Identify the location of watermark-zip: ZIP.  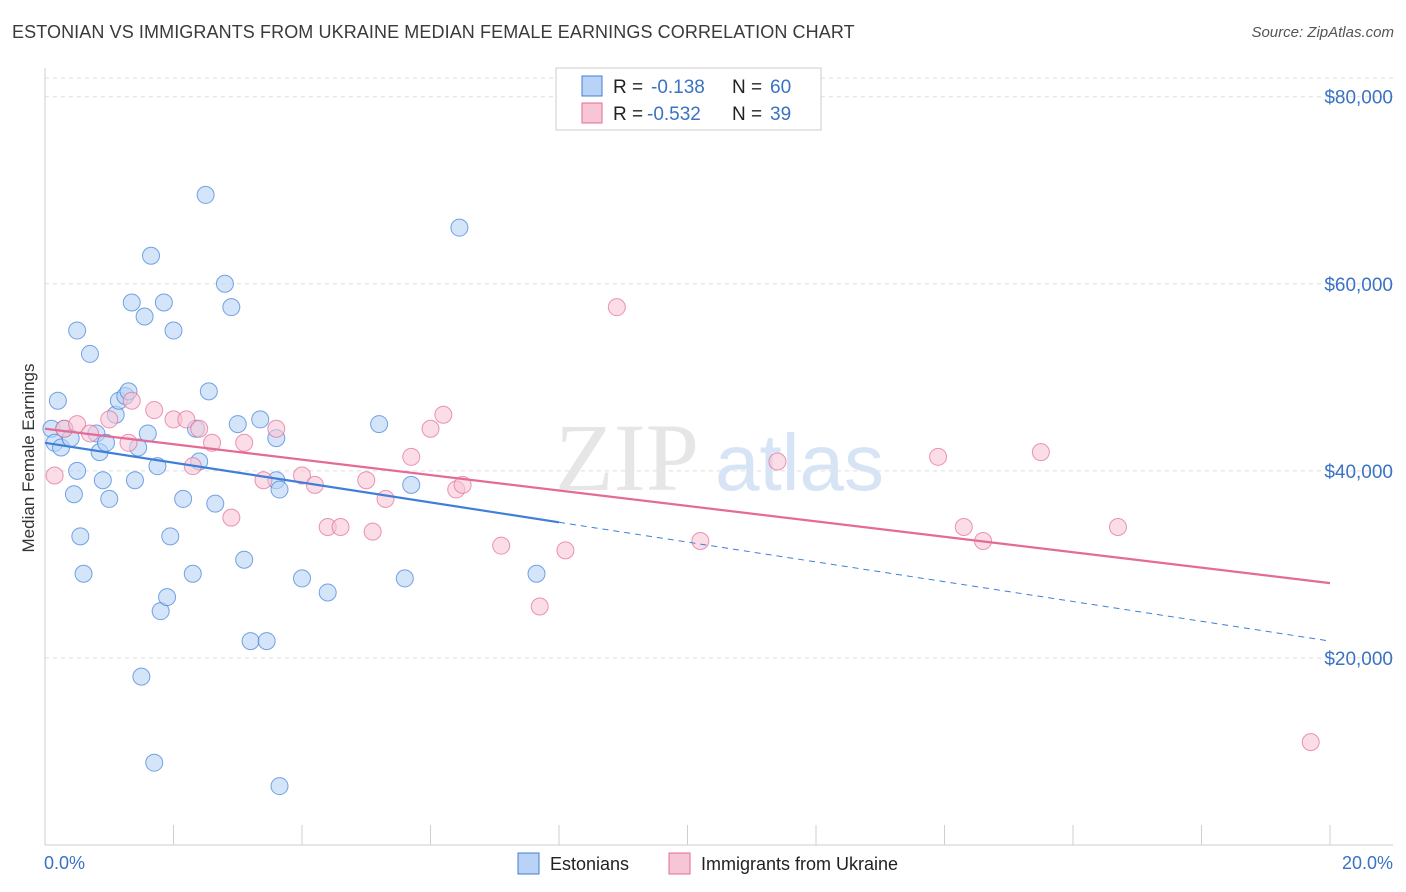
(627, 457).